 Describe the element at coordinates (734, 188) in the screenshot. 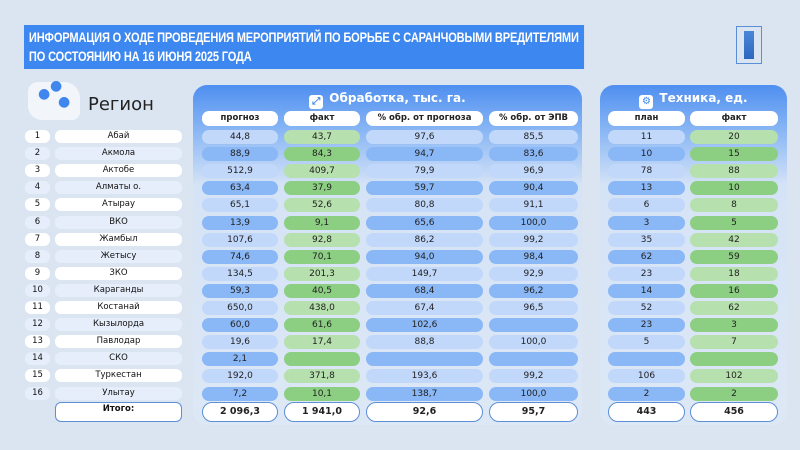

I see `cell-tfact: 10` at that location.